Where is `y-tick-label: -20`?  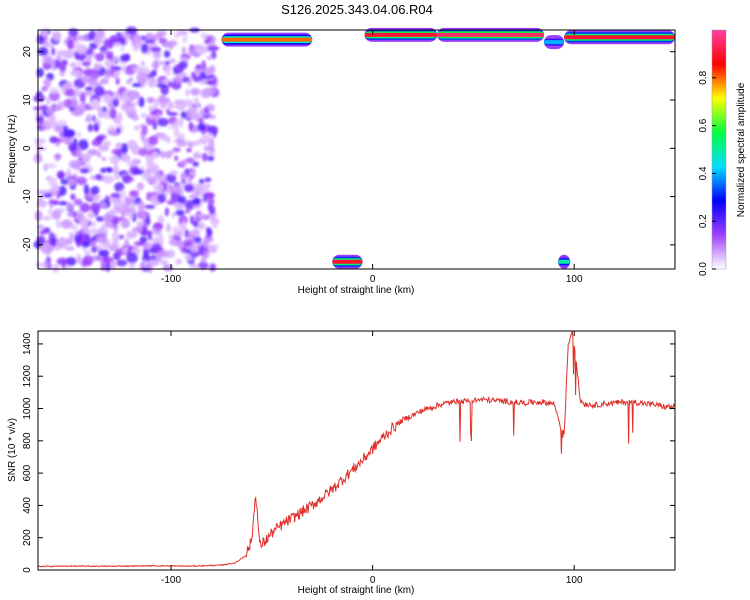
y-tick-label: -20 is located at coordinates (27, 244).